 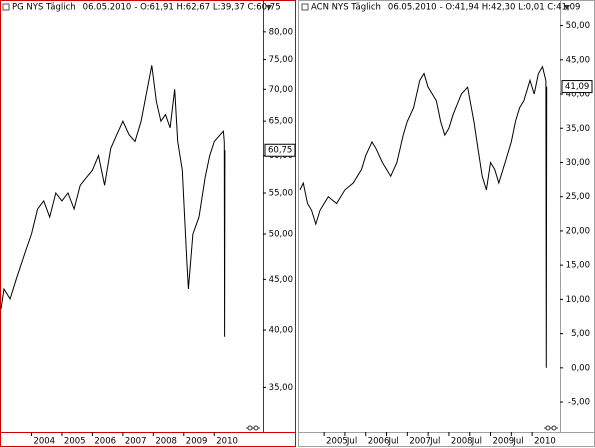 What do you see at coordinates (44, 8) in the screenshot?
I see `chart-title: PG NYS Täglich` at bounding box center [44, 8].